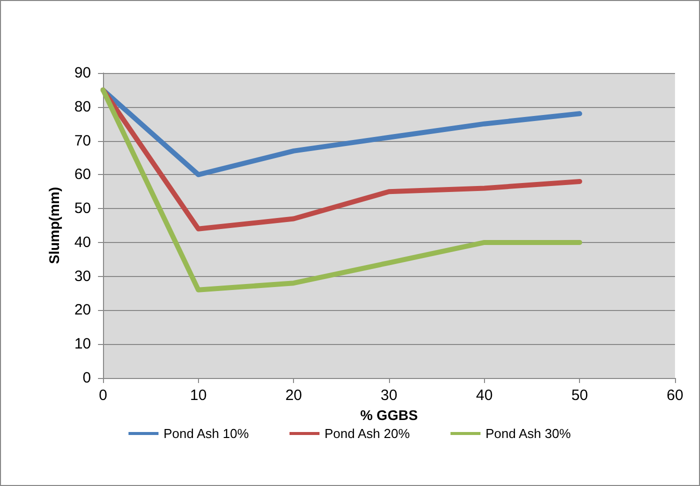 The height and width of the screenshot is (486, 700). Describe the element at coordinates (367, 433) in the screenshot. I see `legend-label: Pond Ash 20%` at that location.